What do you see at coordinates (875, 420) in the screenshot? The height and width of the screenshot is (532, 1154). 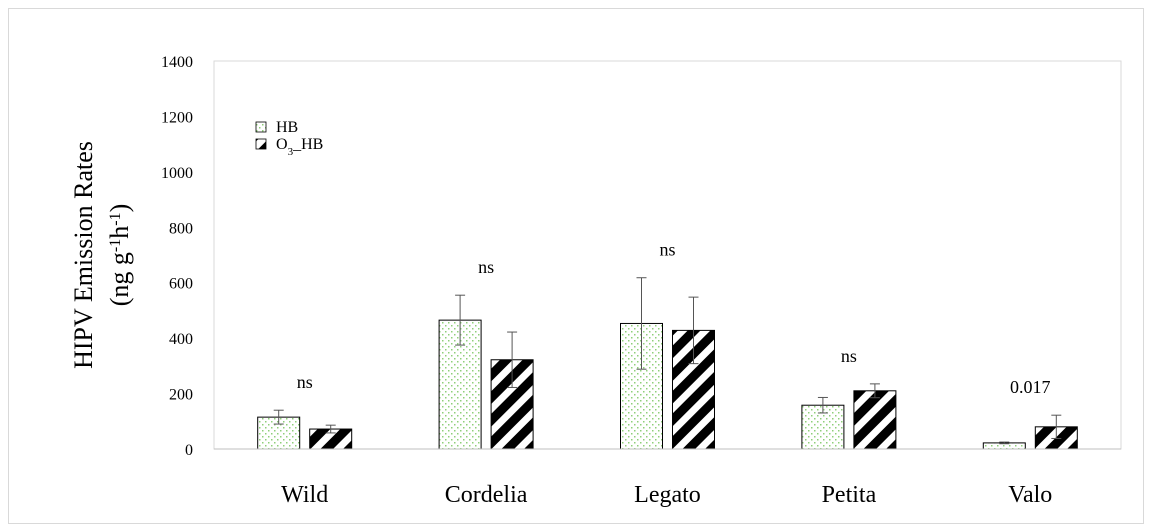 I see `bar-o3hb` at bounding box center [875, 420].